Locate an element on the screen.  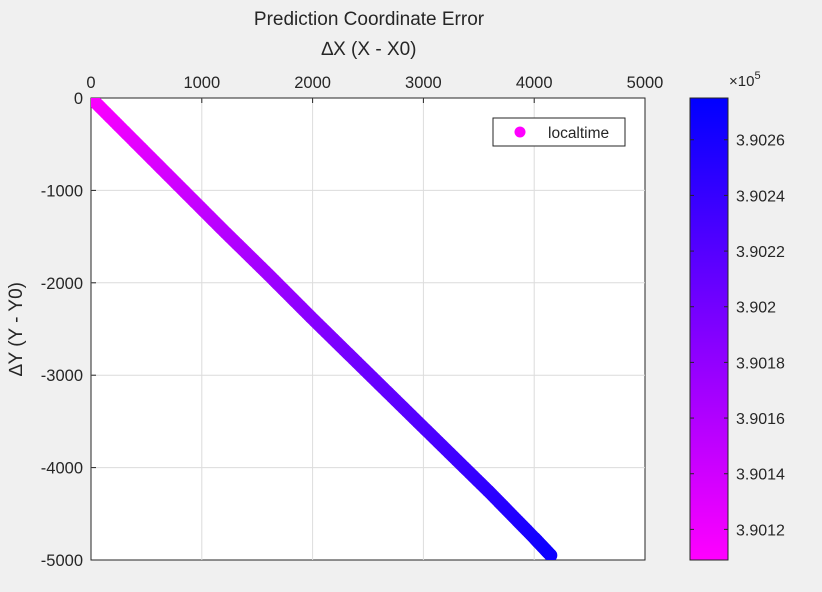
colorbar-tick-label: 3.9026 is located at coordinates (760, 141).